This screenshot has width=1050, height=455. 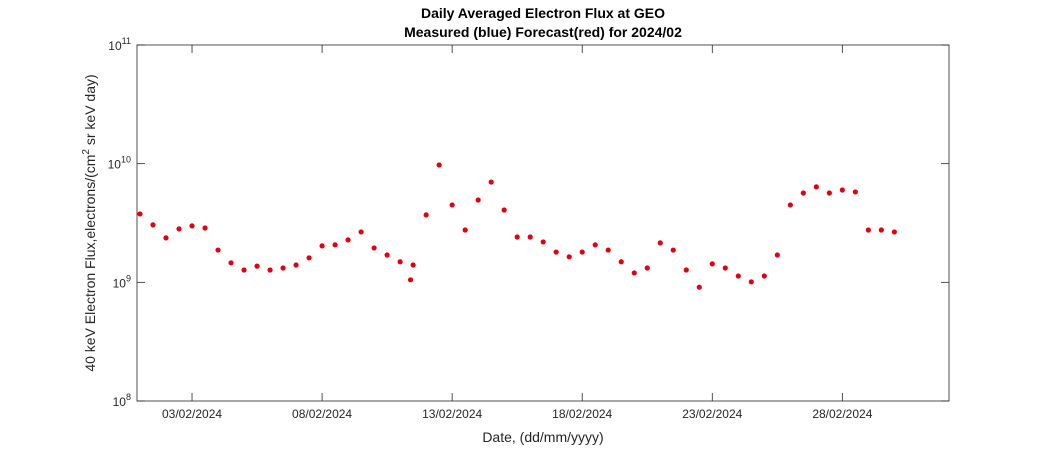 I want to click on y-tick-label: 10¹⁰, so click(x=119, y=163).